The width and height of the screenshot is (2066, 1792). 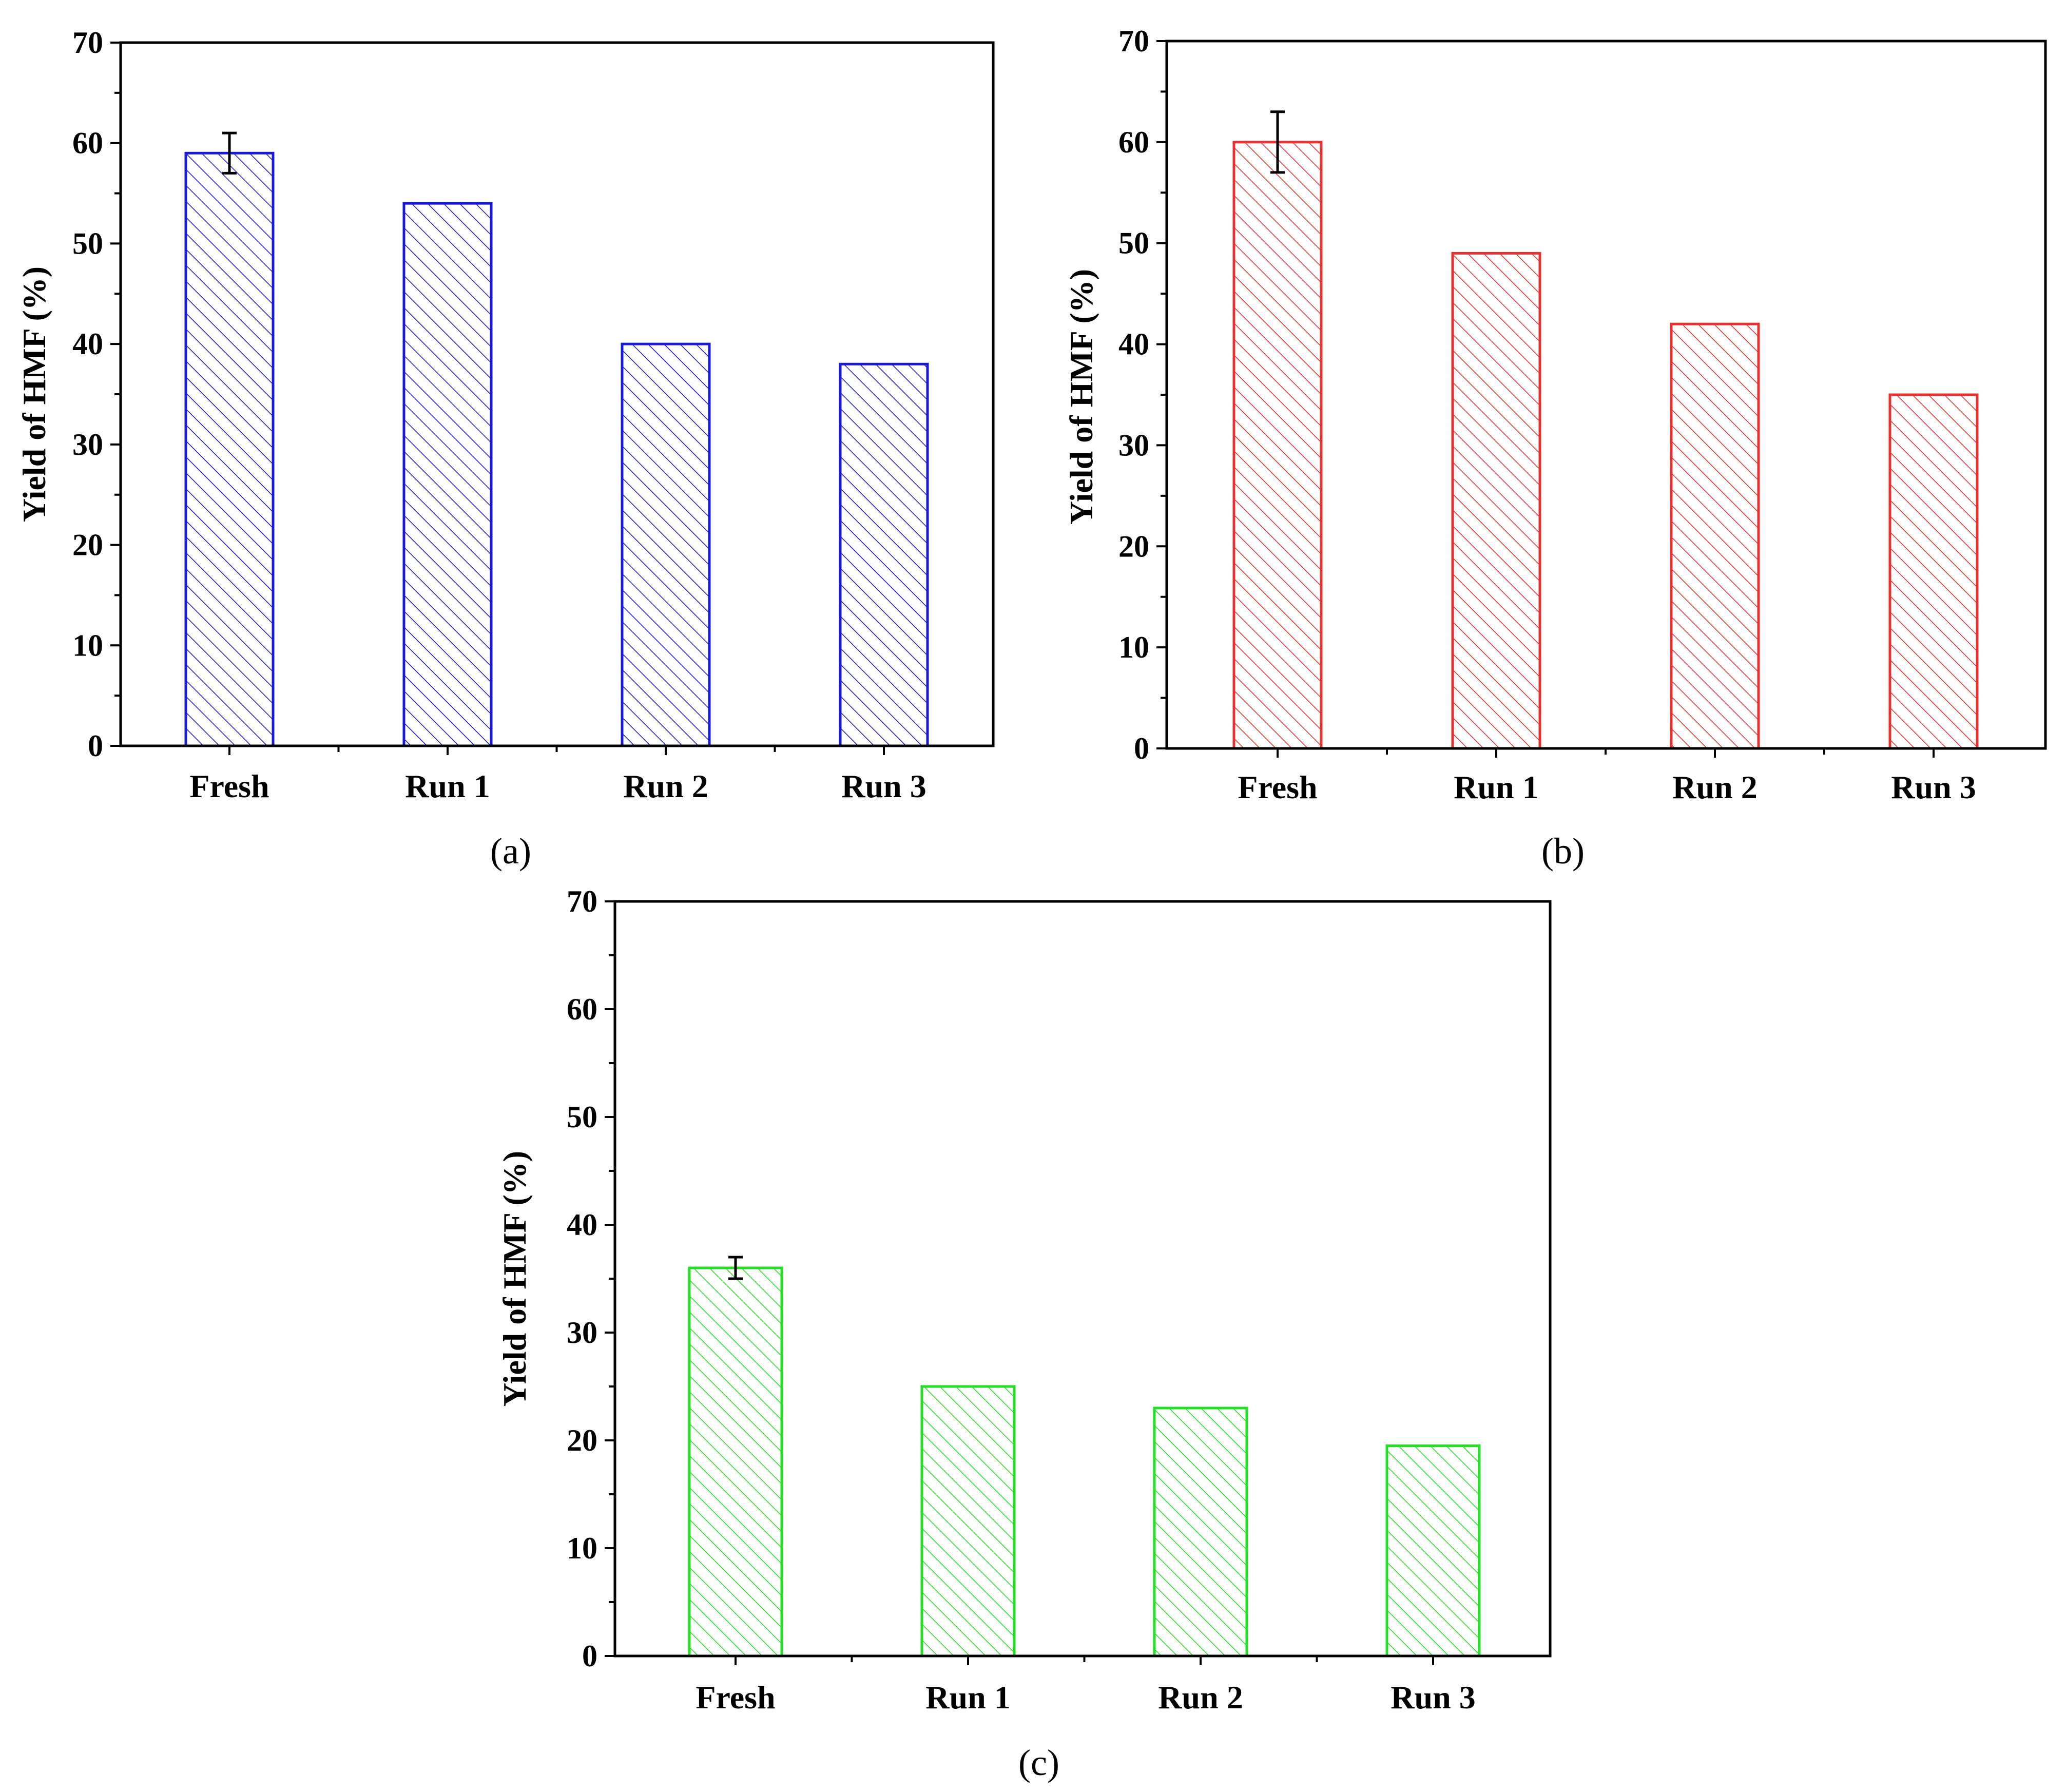 I want to click on panel-label: (b), so click(x=1563, y=852).